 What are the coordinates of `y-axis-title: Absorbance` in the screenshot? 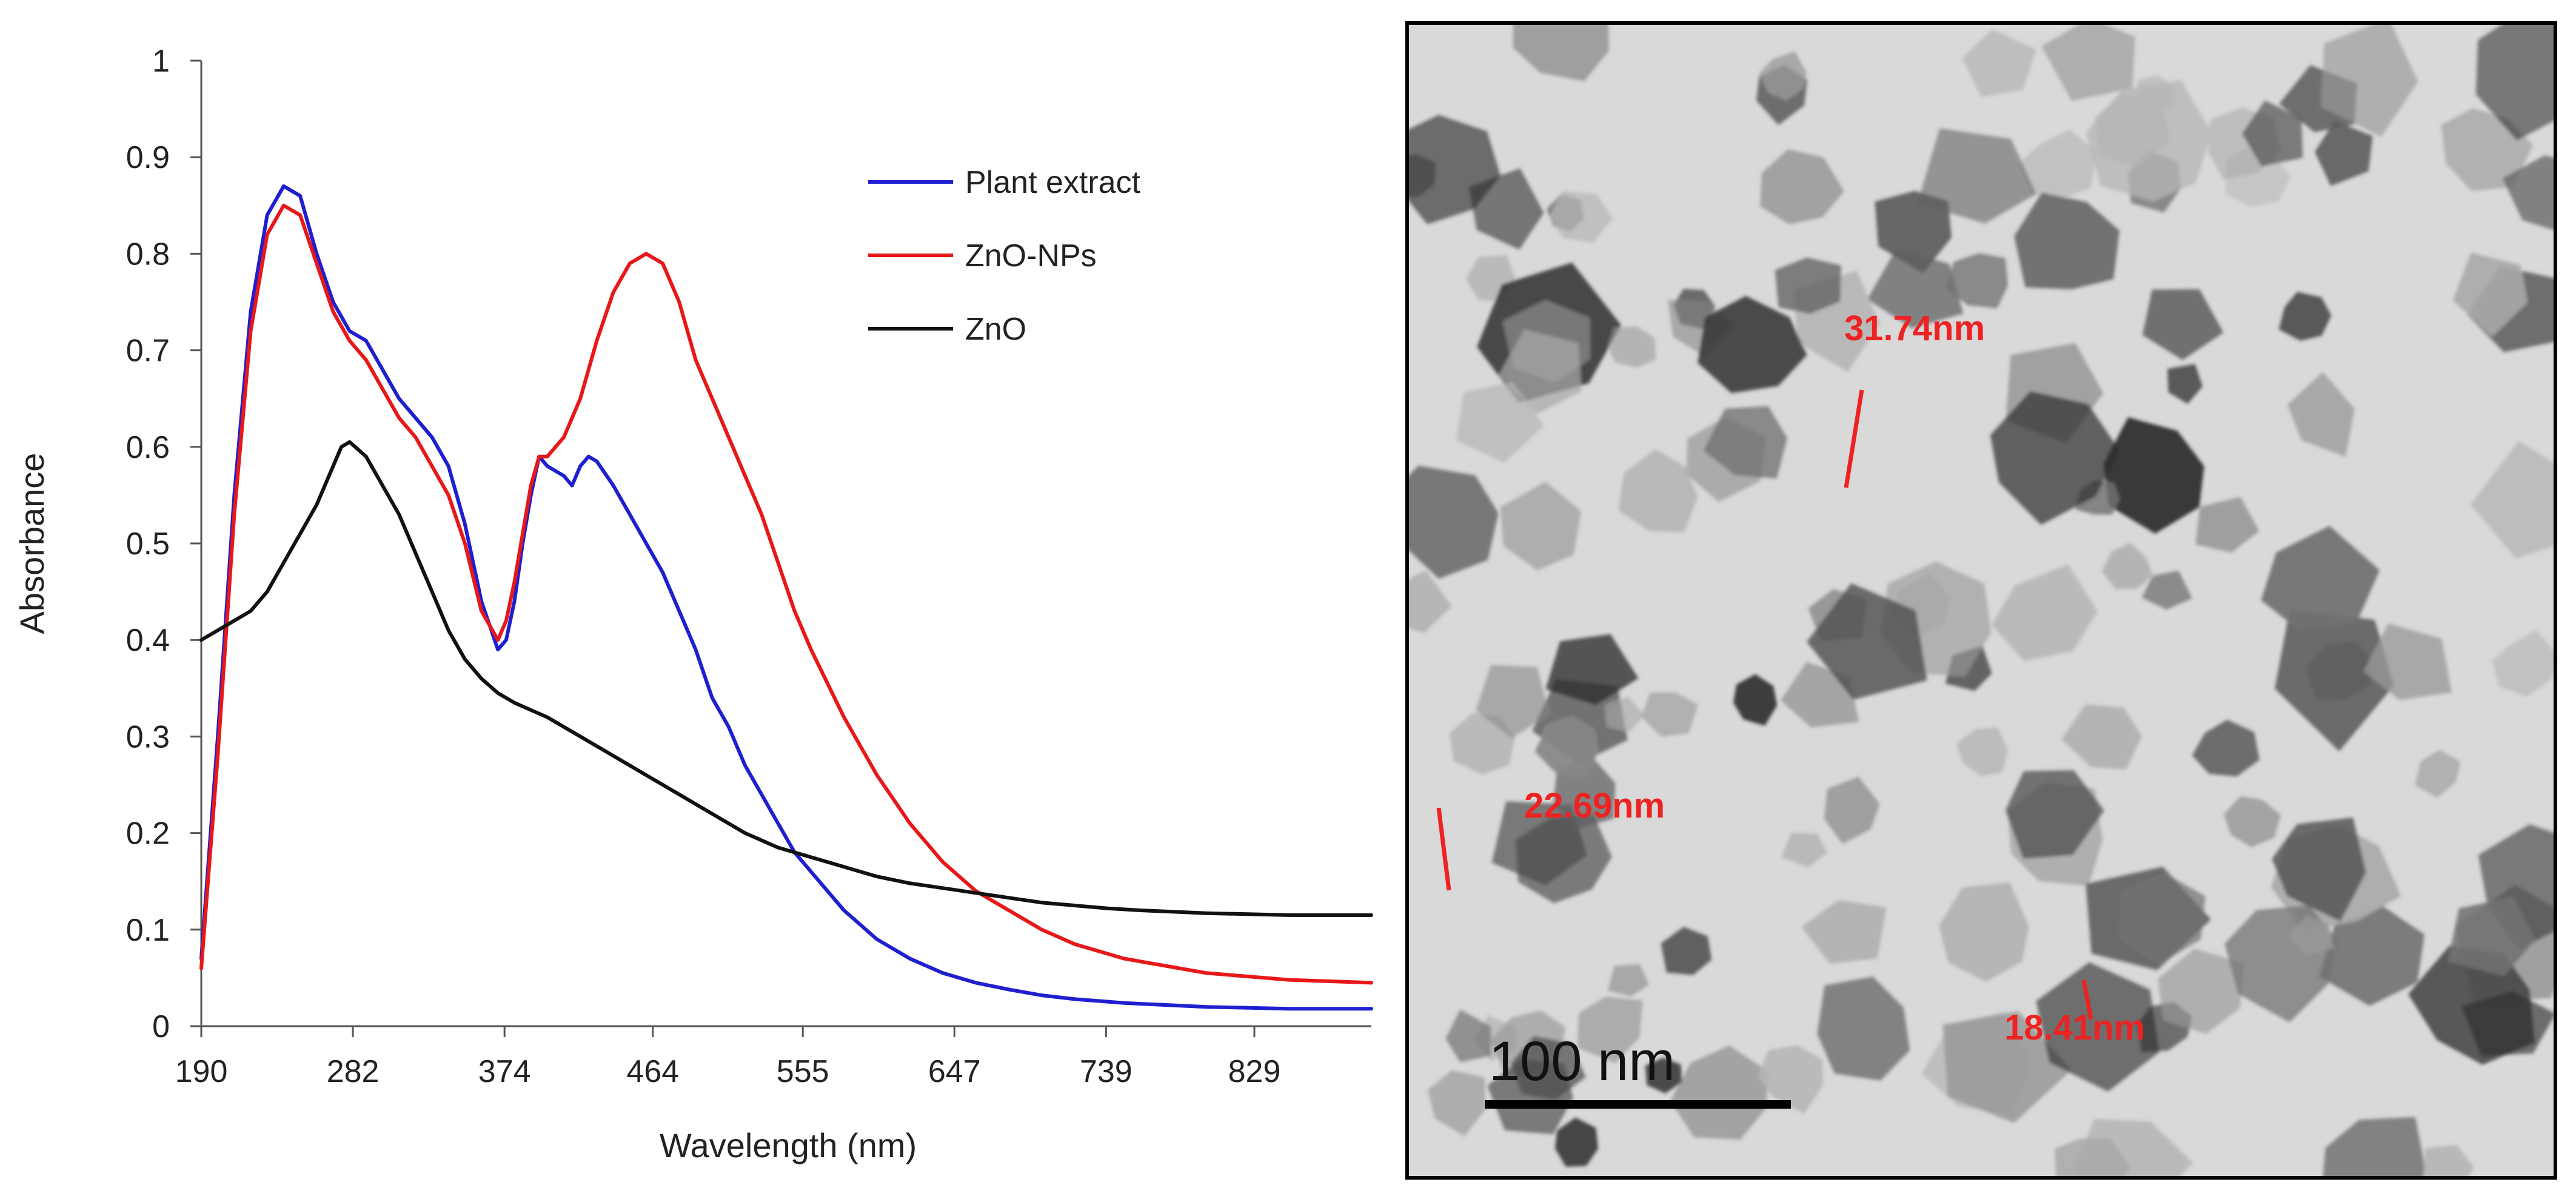 It's located at (32, 543).